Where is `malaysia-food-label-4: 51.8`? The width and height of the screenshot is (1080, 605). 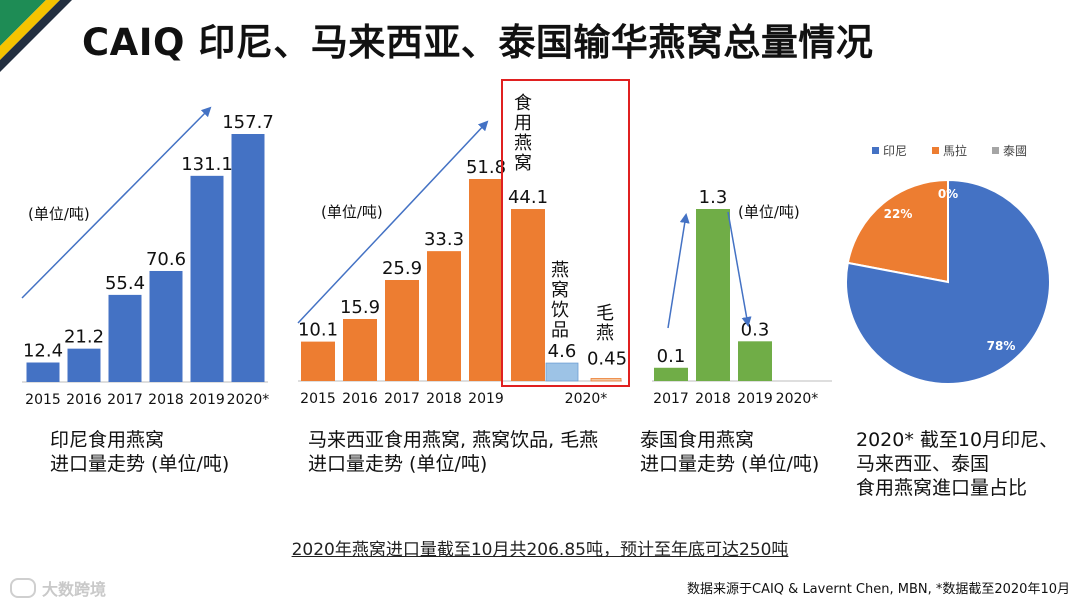
malaysia-food-label-4: 51.8 is located at coordinates (486, 167).